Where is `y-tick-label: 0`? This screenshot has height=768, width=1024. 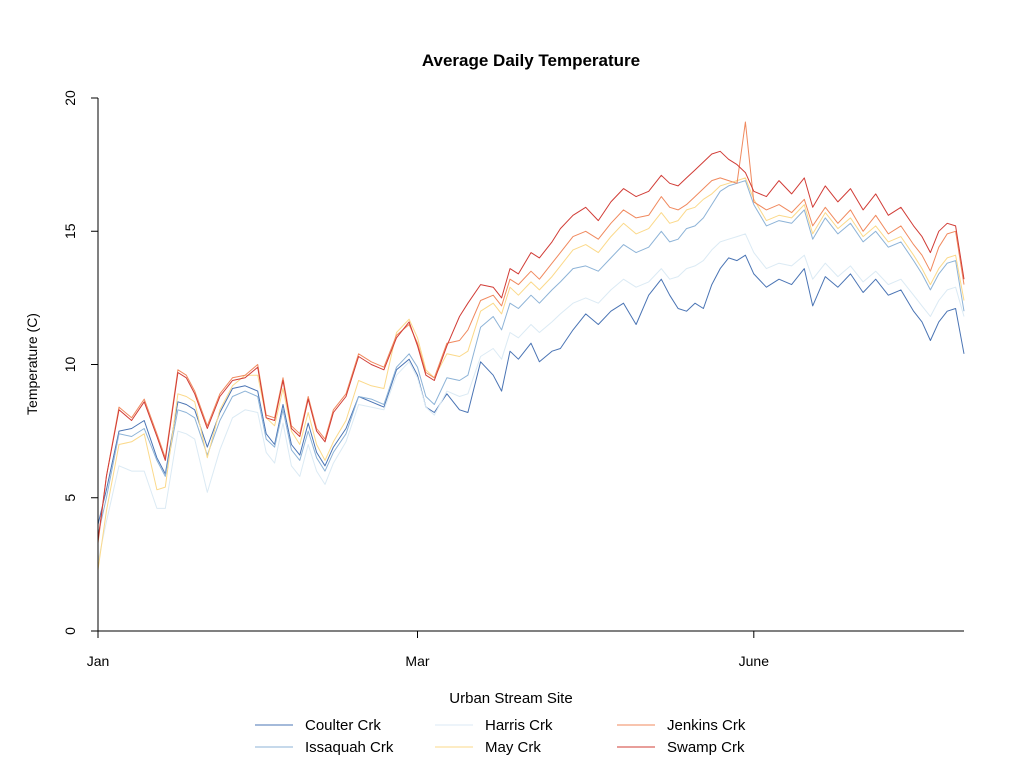
y-tick-label: 0 is located at coordinates (70, 631).